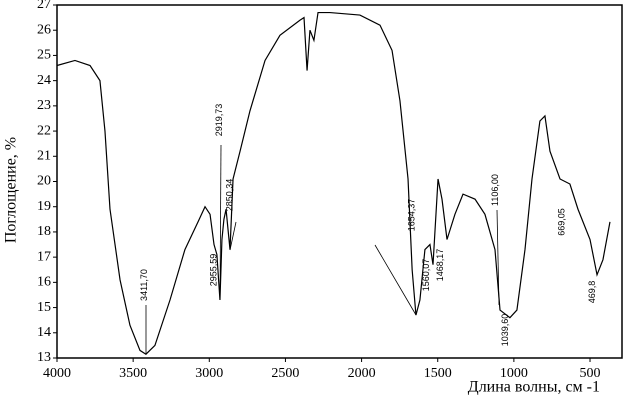 The image size is (639, 407). I want to click on y-tick-label: 20, so click(44, 181).